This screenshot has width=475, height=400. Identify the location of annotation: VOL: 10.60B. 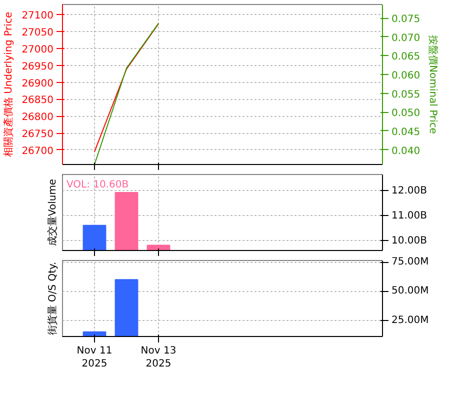
(97, 185).